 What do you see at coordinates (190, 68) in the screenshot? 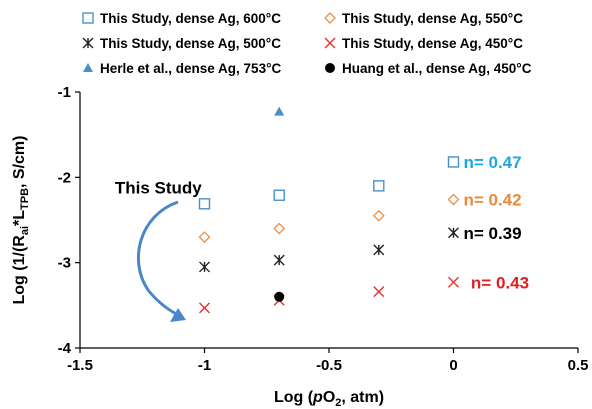
I see `legend-label: Herle et al., dense Ag, 753°C` at bounding box center [190, 68].